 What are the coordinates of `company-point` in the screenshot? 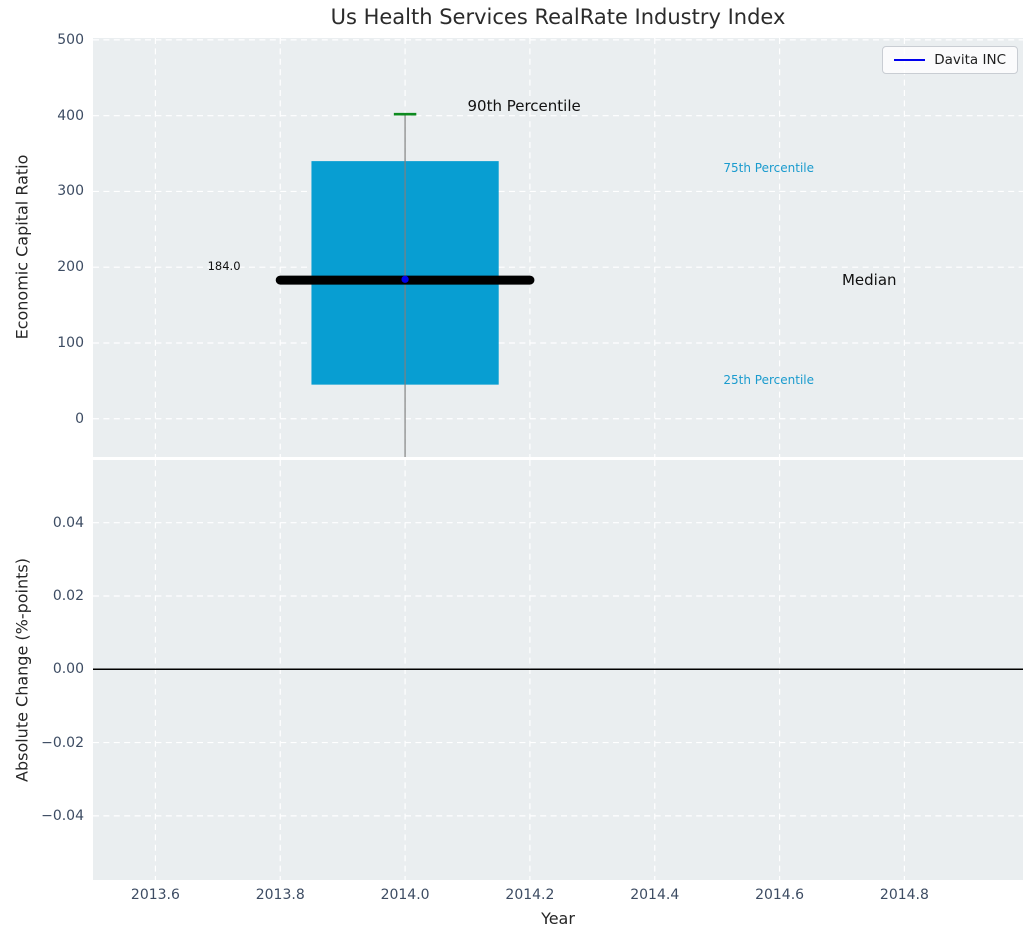 It's located at (405, 279).